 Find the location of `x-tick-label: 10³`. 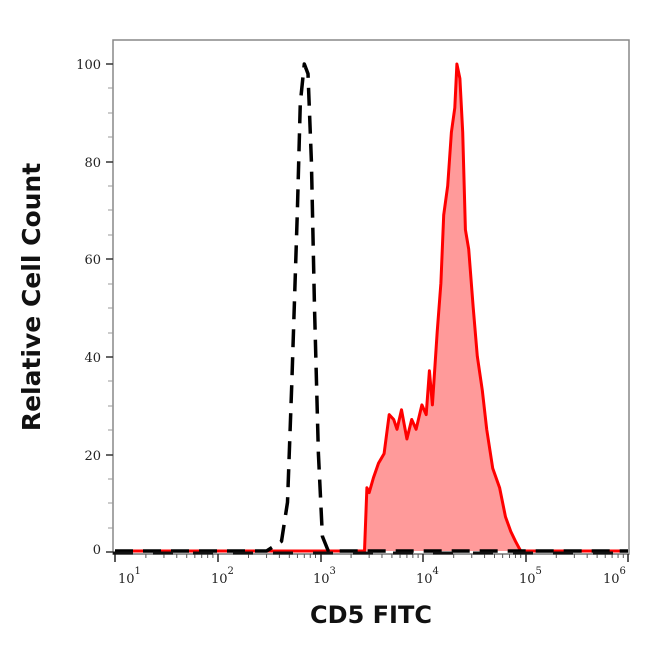

x-tick-label: 10³ is located at coordinates (324, 576).